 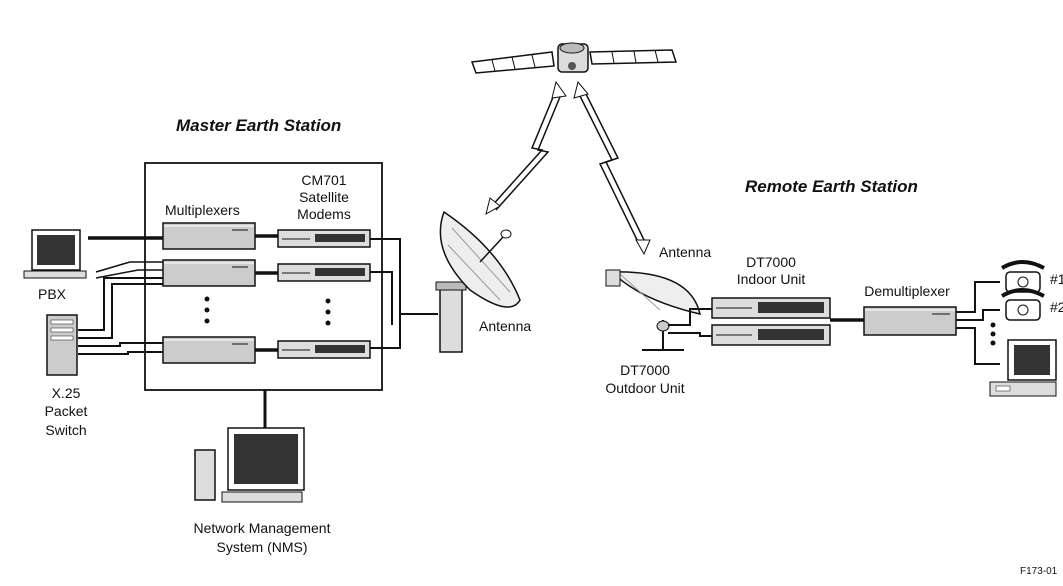 I want to click on indoor-label-line1: DT7000, so click(x=771, y=262).